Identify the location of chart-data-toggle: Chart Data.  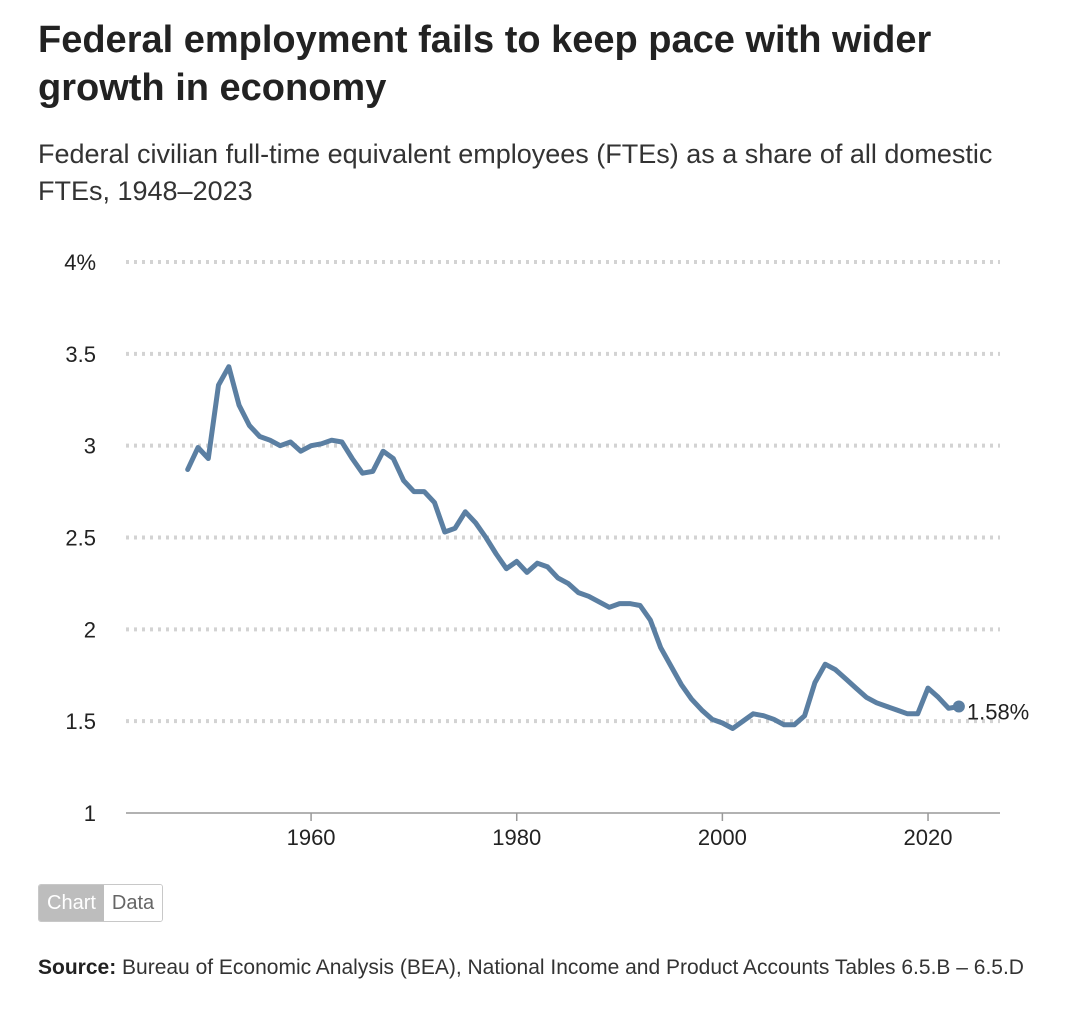
(101, 903).